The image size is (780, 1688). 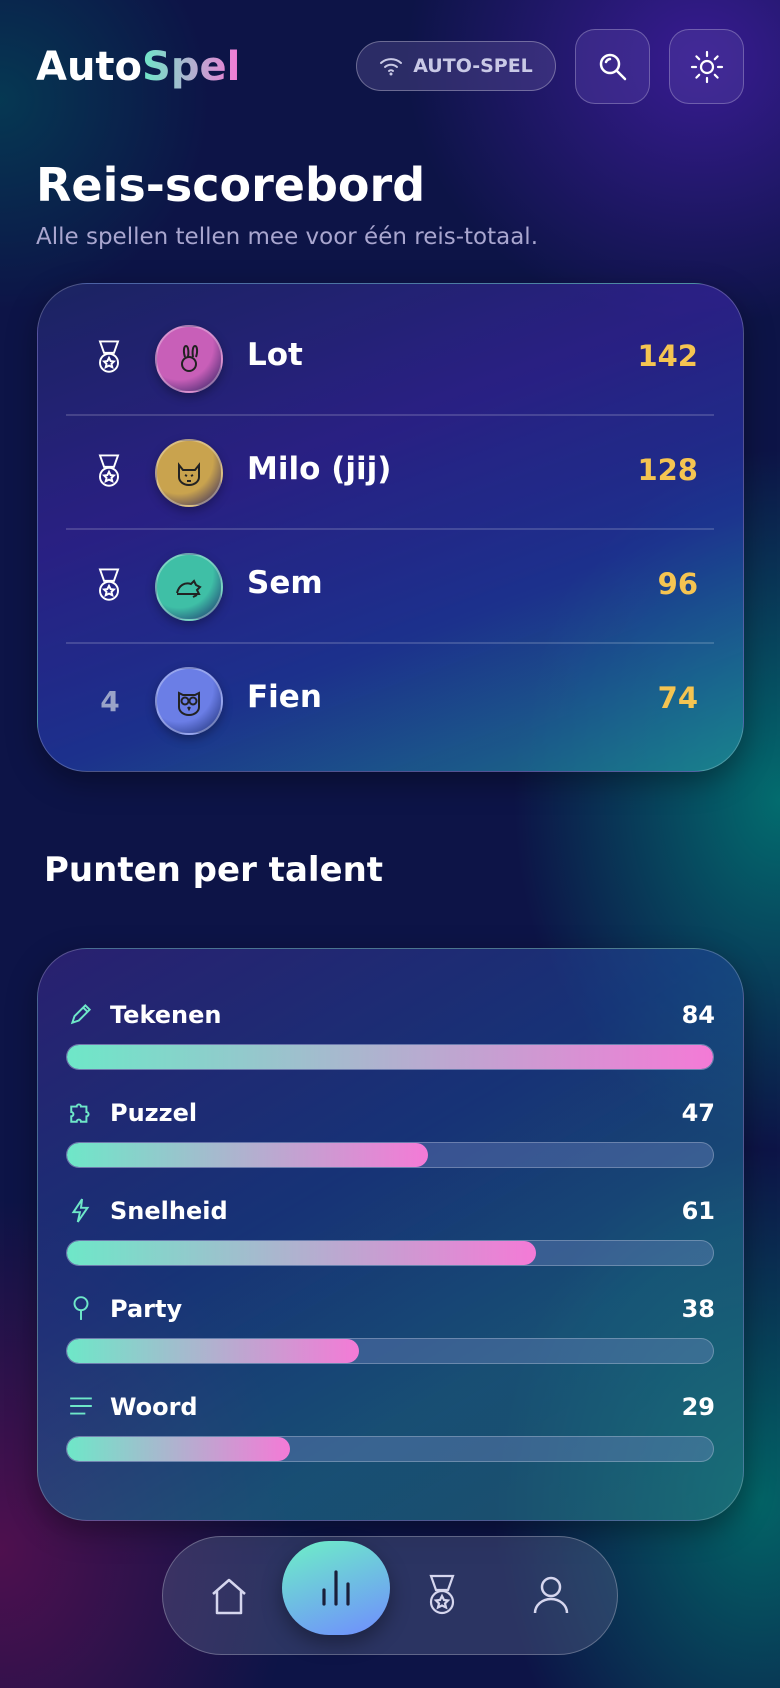 What do you see at coordinates (231, 185) in the screenshot?
I see `page-title: Reis-scorebord` at bounding box center [231, 185].